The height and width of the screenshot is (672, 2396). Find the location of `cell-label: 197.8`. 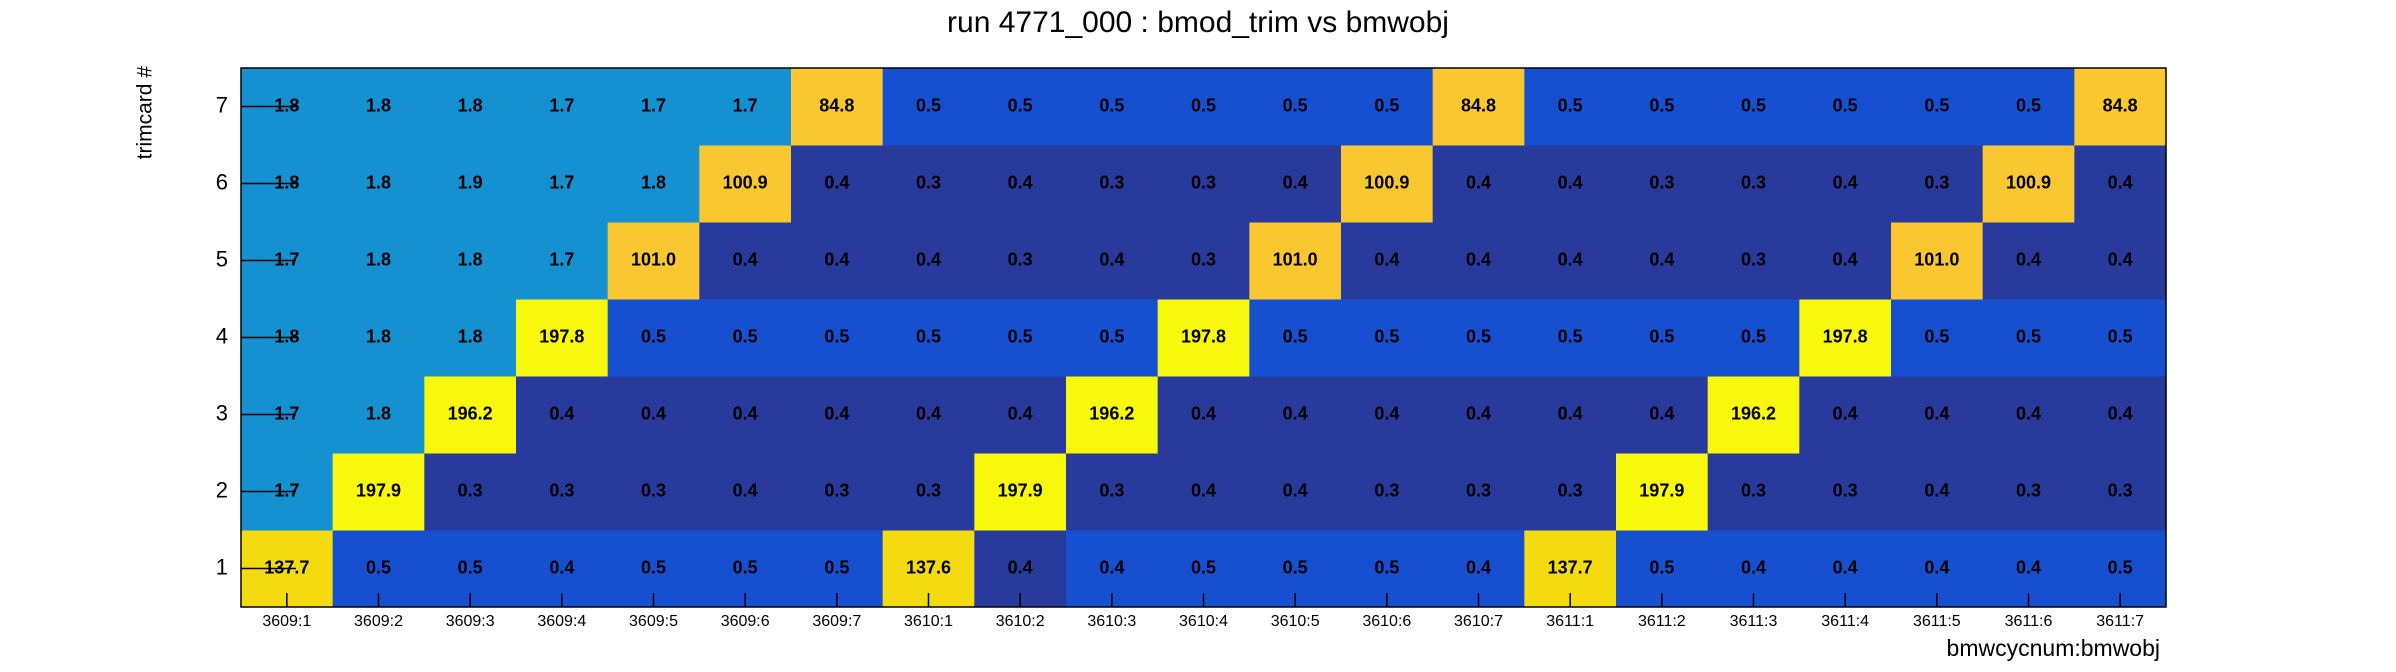

cell-label: 197.8 is located at coordinates (1203, 336).